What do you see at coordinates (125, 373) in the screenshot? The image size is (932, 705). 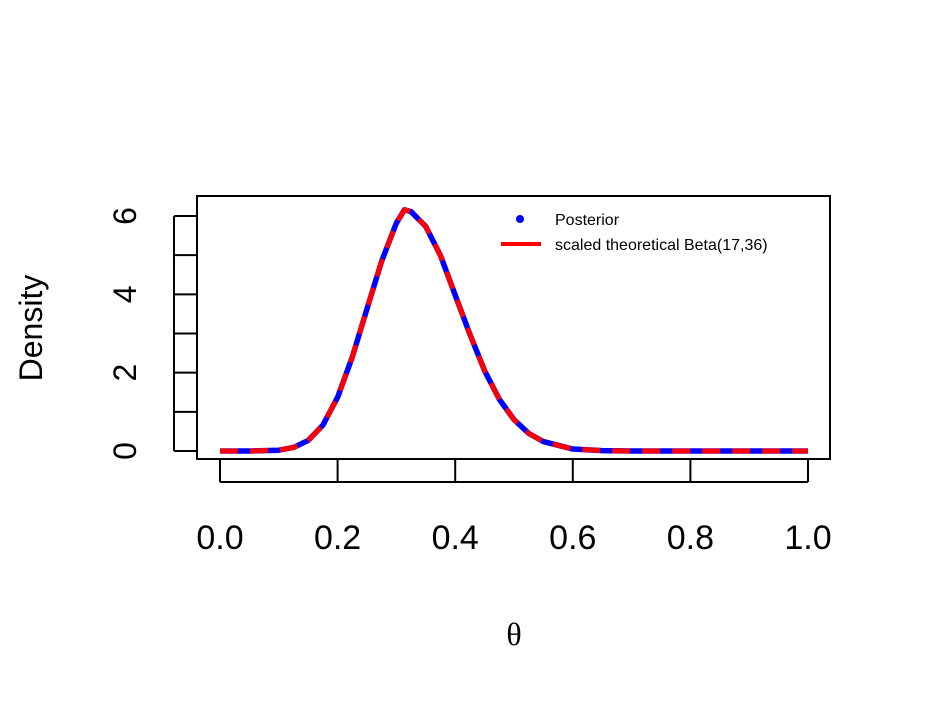 I see `y-tick-label: 2` at bounding box center [125, 373].